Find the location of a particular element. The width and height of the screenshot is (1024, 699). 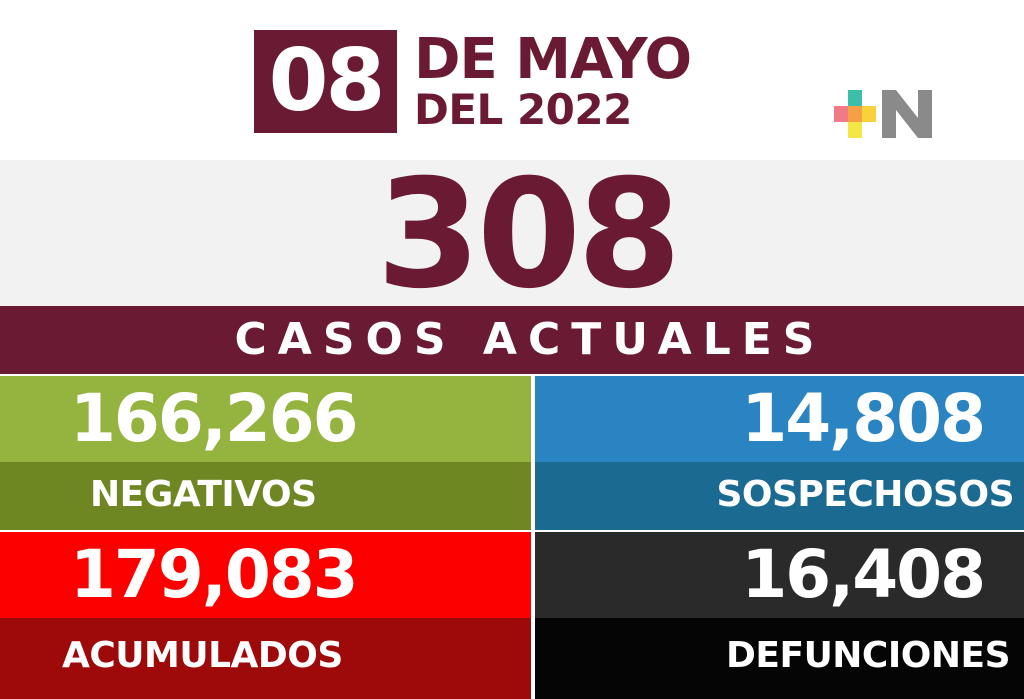

acumulados-label: ACUMULADOS is located at coordinates (265, 658).